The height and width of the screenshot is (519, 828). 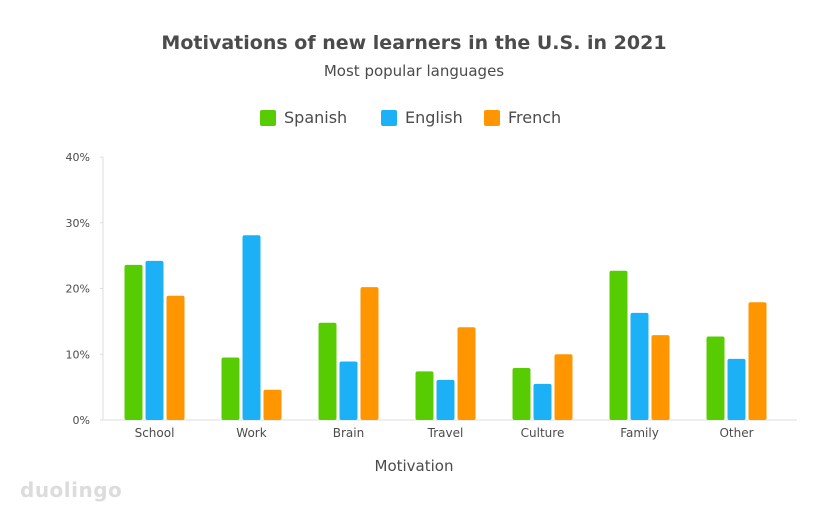 What do you see at coordinates (434, 117) in the screenshot?
I see `legend-label-english: English` at bounding box center [434, 117].